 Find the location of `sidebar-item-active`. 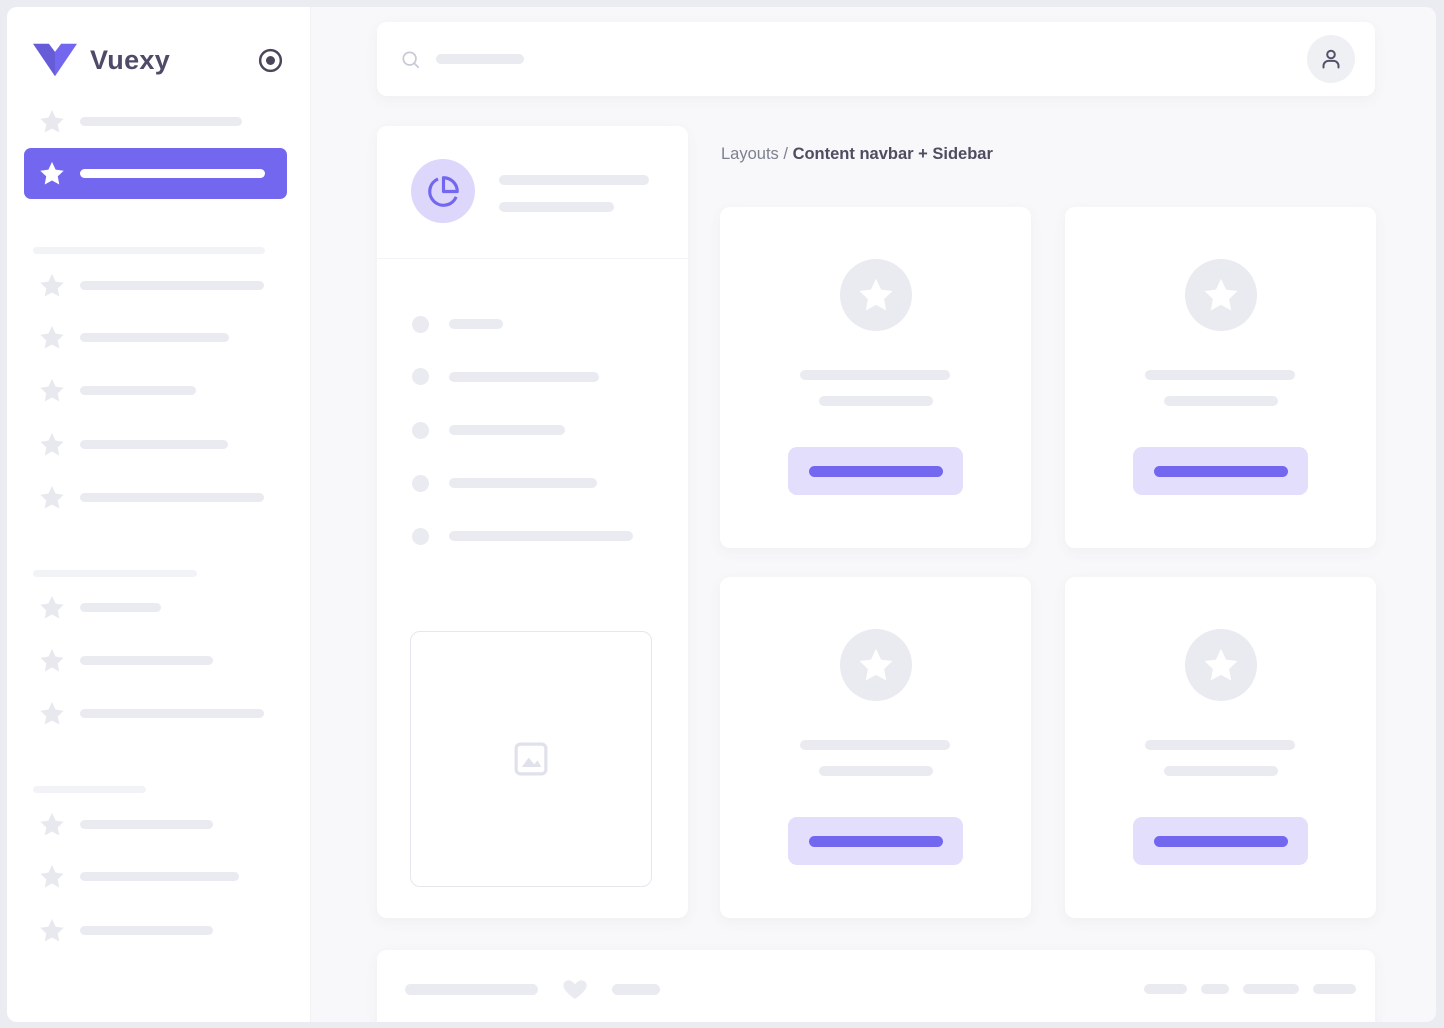

sidebar-item-active is located at coordinates (155, 173).